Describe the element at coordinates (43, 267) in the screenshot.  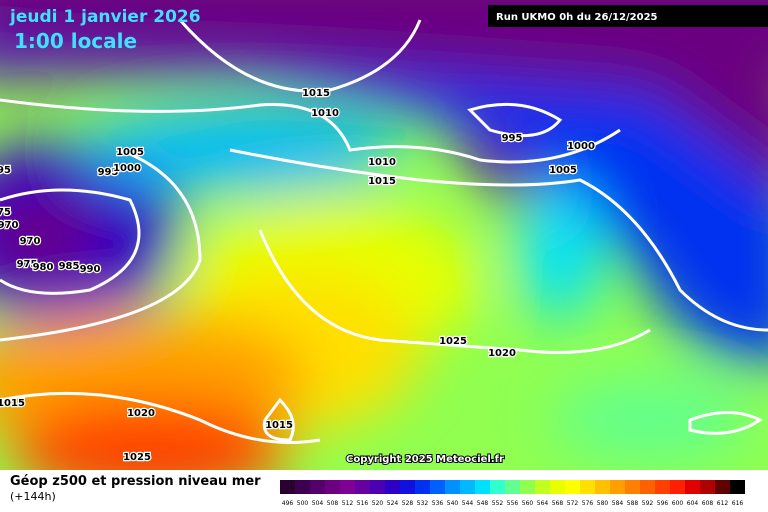
I see `isobar-label: 980` at that location.